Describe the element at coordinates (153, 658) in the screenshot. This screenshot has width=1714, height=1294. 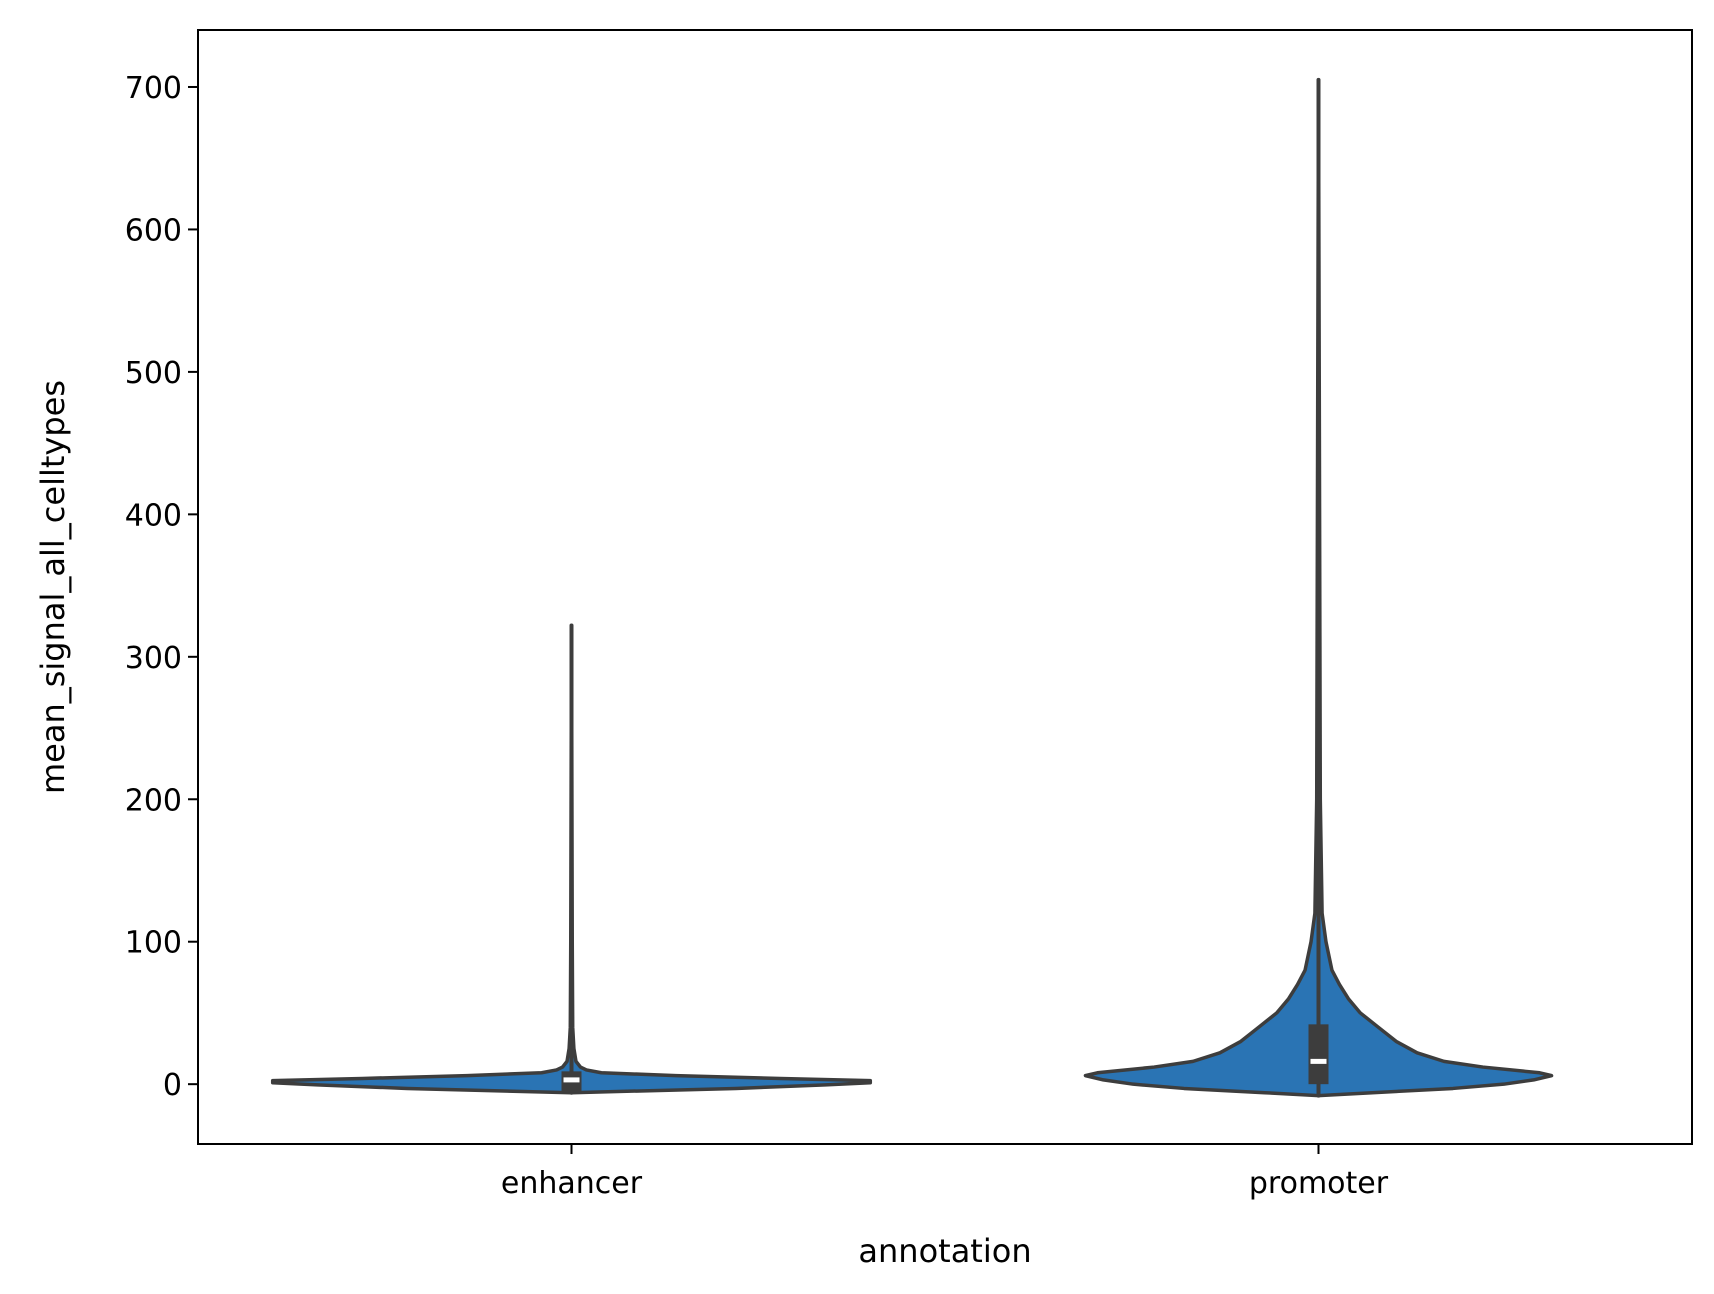
I see `y-tick-label-300: 300` at that location.